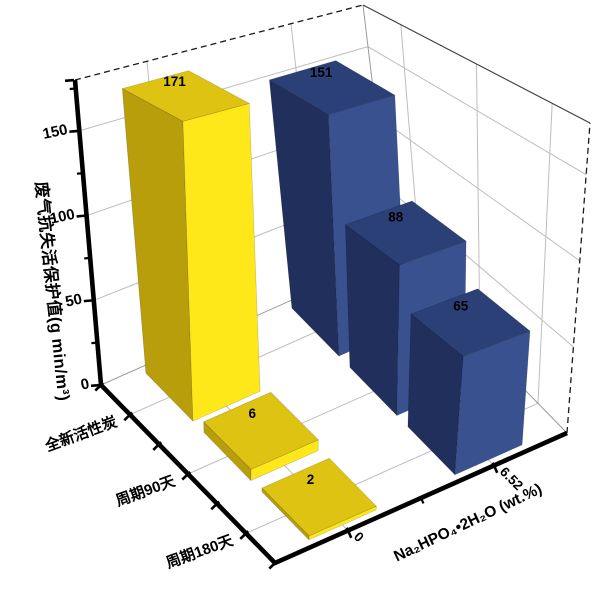  What do you see at coordinates (174, 81) in the screenshot?
I see `bar-value-label: 171` at bounding box center [174, 81].